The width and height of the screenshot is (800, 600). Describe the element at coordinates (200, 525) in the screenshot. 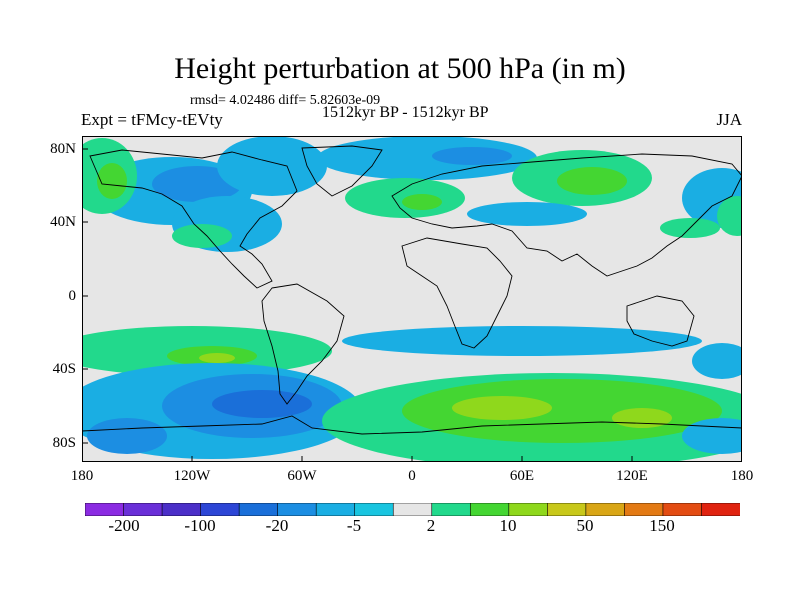

I see `colorbar-label: -100` at that location.